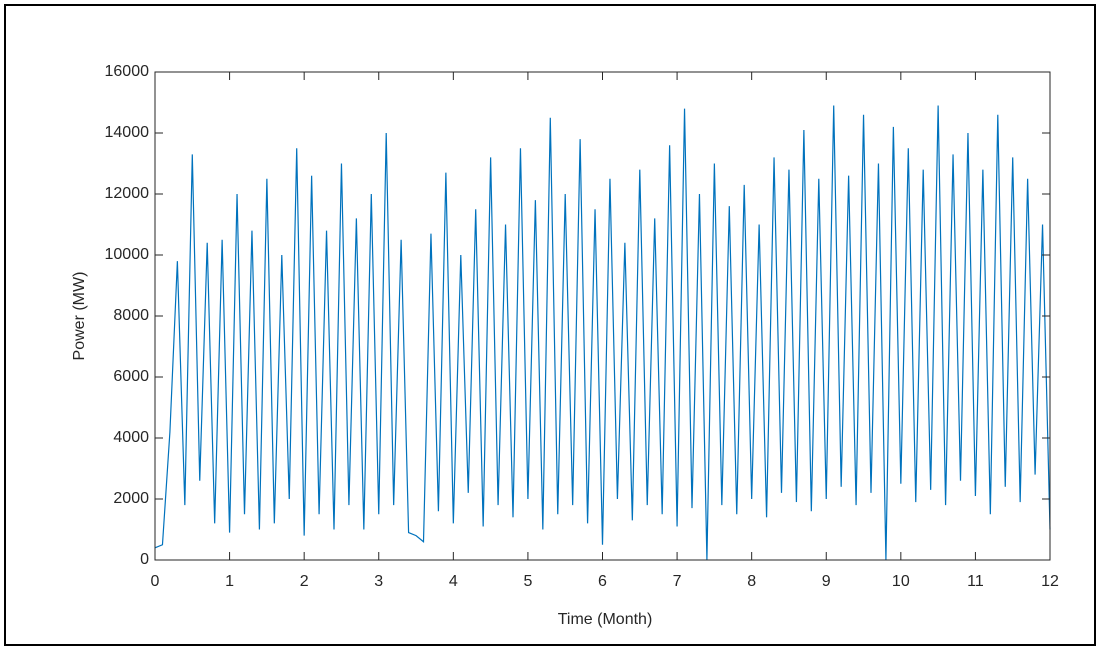 This screenshot has width=1102, height=651. I want to click on y-tick-label: 8000, so click(131, 315).